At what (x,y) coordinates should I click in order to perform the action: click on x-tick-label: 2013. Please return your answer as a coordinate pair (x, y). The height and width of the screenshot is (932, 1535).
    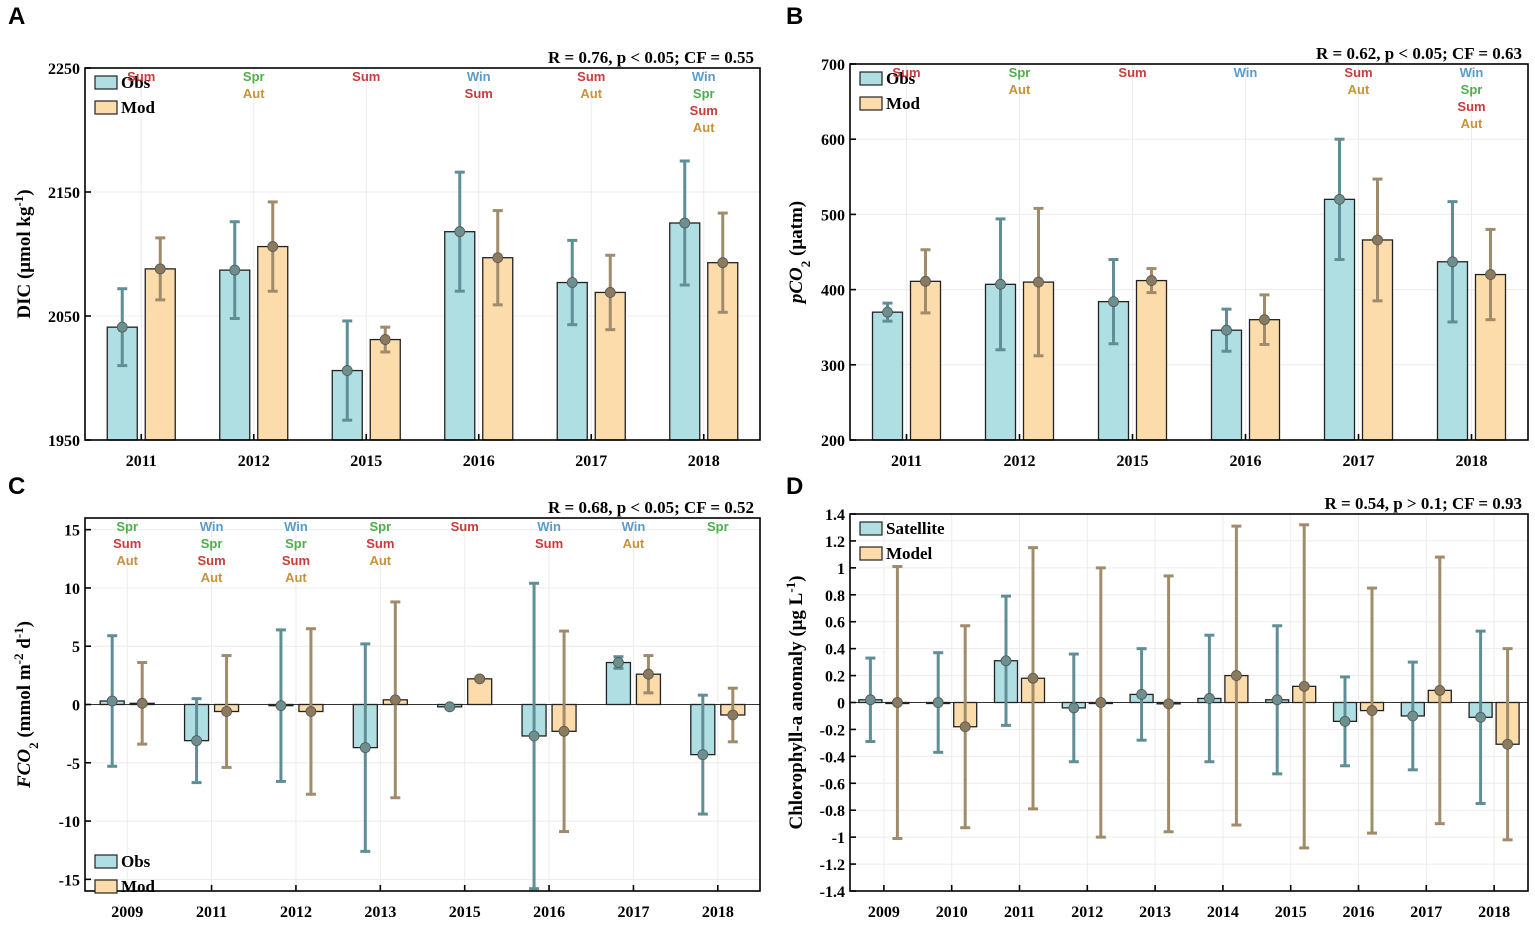
    Looking at the image, I should click on (380, 912).